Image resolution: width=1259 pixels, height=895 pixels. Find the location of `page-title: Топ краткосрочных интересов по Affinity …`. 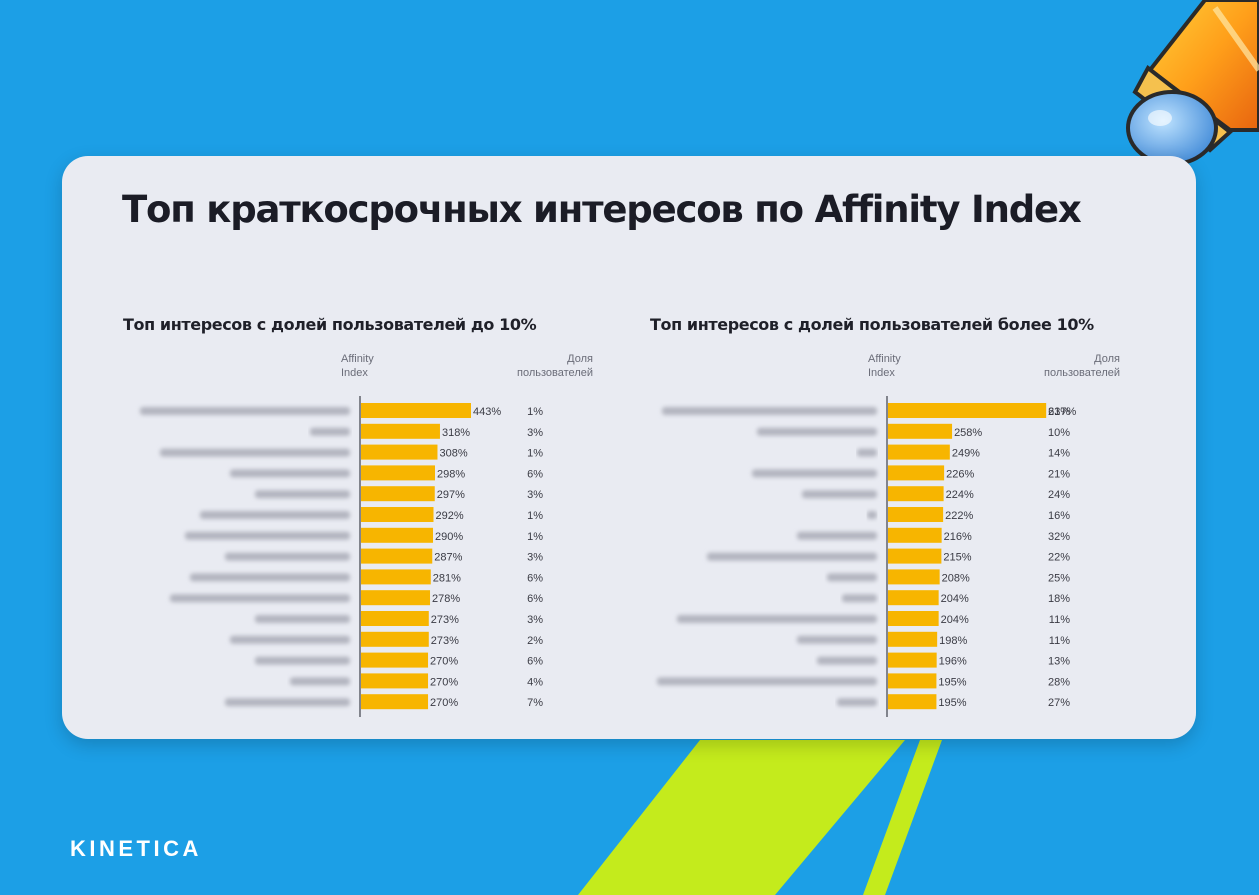

page-title: Топ краткосрочных интересов по Affinity … is located at coordinates (602, 209).